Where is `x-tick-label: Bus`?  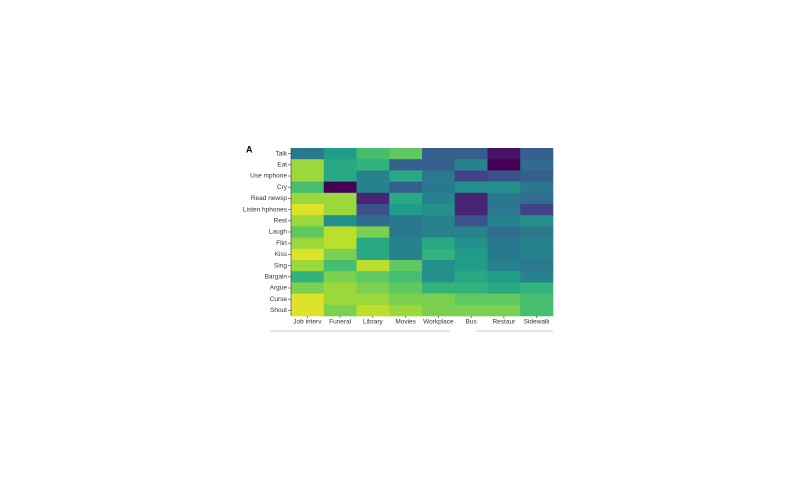 x-tick-label: Bus is located at coordinates (472, 322).